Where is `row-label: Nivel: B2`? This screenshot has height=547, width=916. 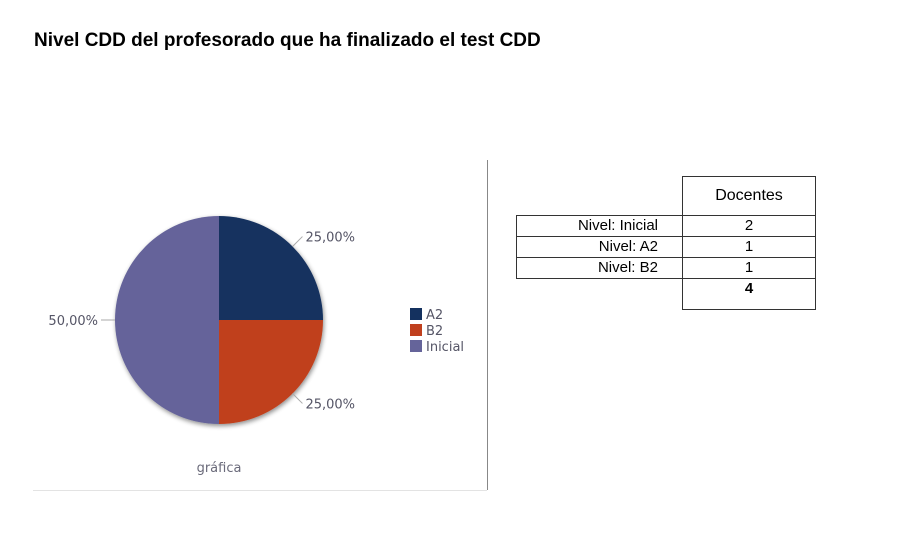 row-label: Nivel: B2 is located at coordinates (599, 268).